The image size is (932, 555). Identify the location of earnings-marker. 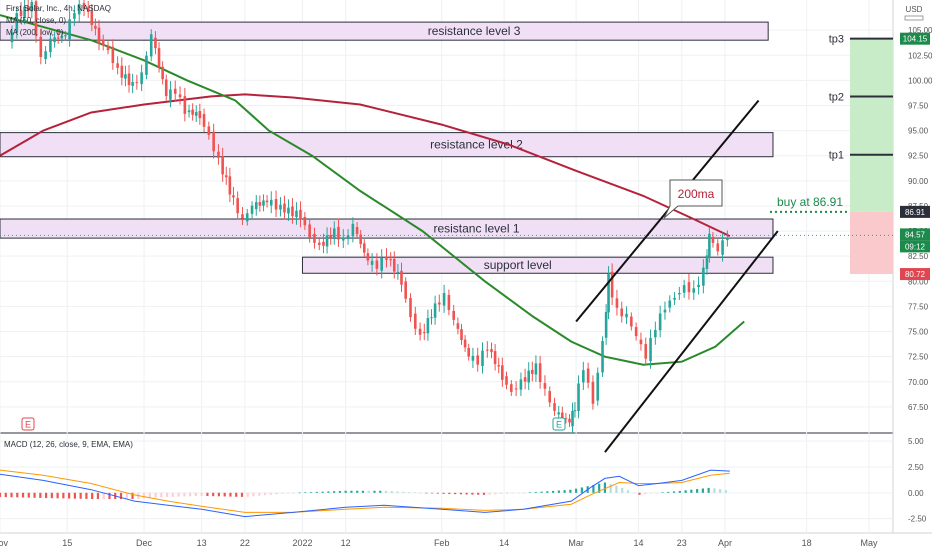
(28, 424).